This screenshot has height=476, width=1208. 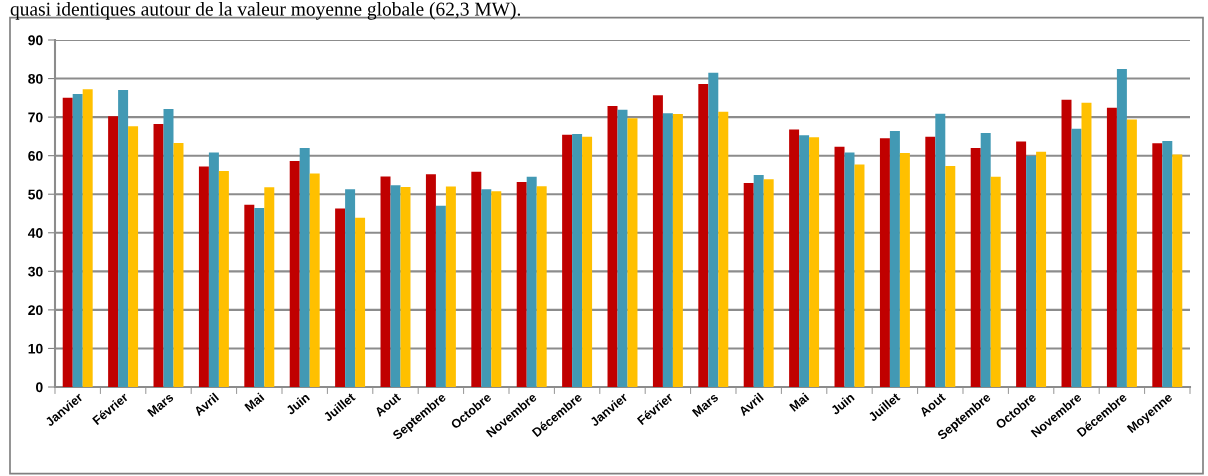 I want to click on y-tick-label: 40, so click(x=35, y=233).